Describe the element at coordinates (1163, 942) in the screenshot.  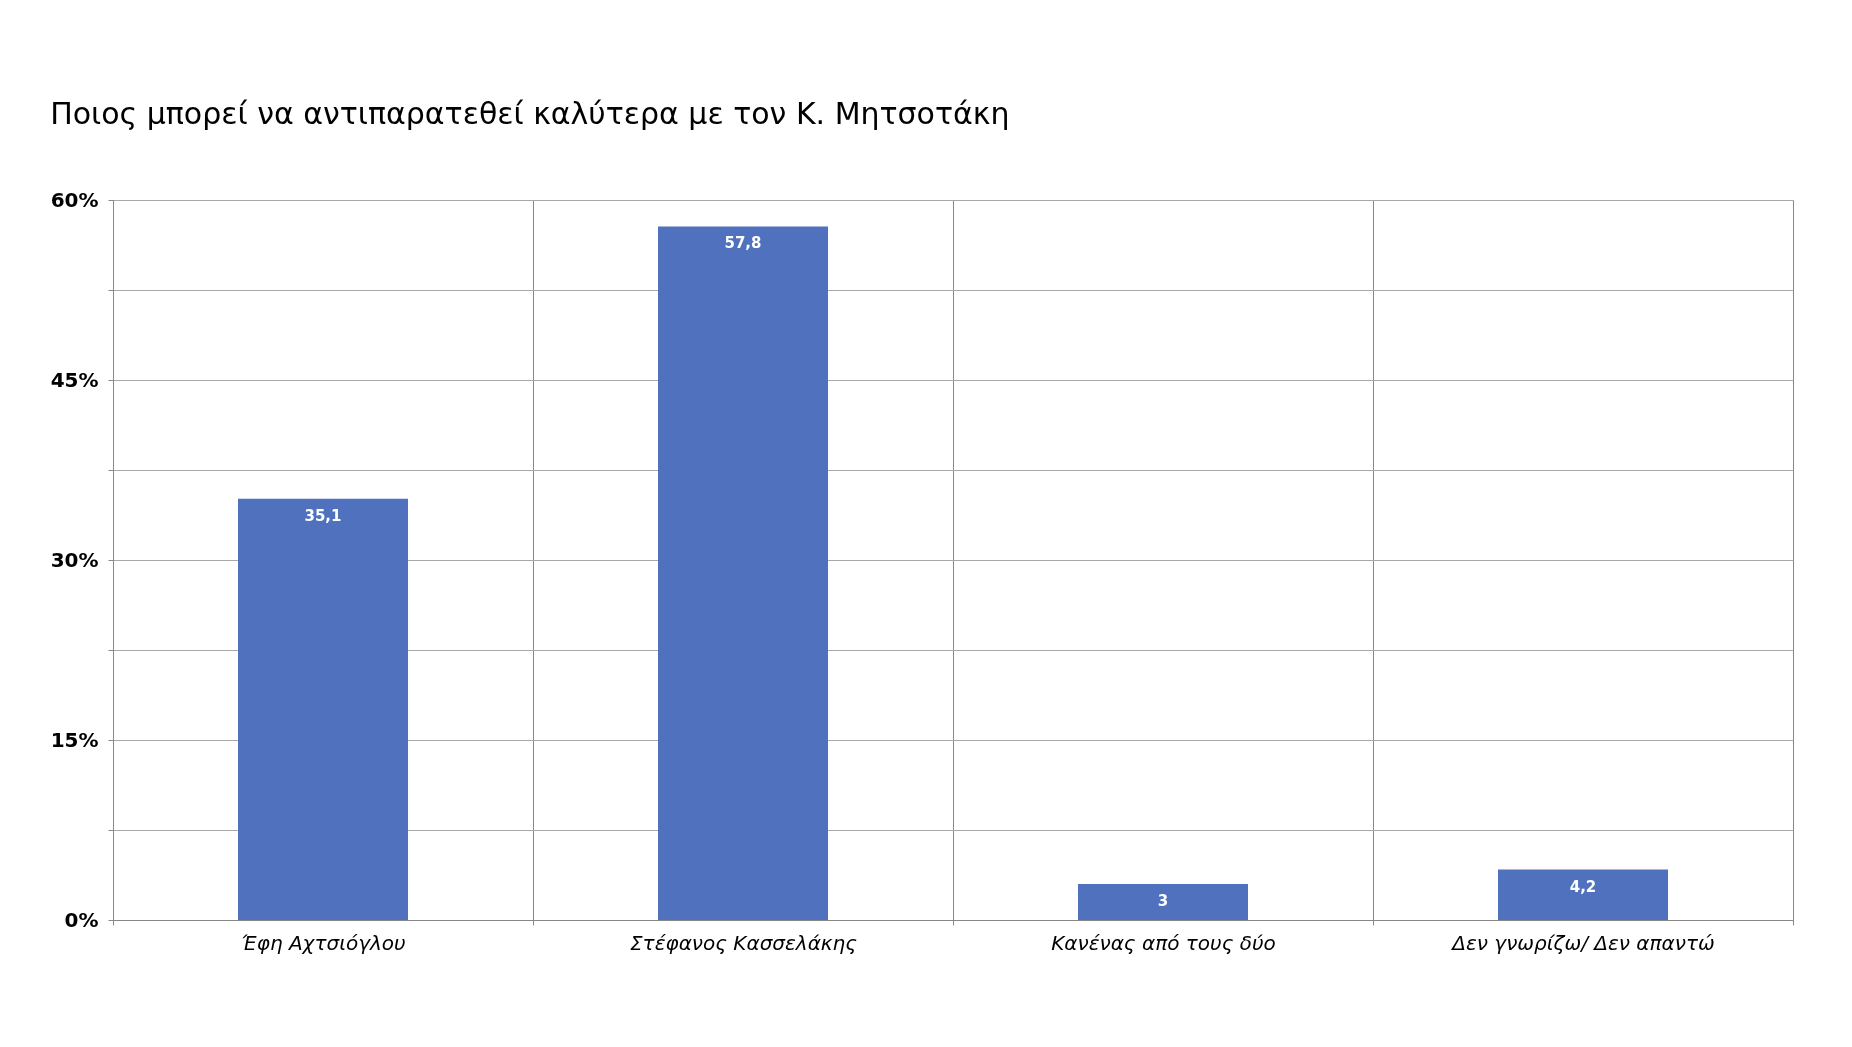
I see `x-tick-label: Κανένας από τους δύο` at that location.